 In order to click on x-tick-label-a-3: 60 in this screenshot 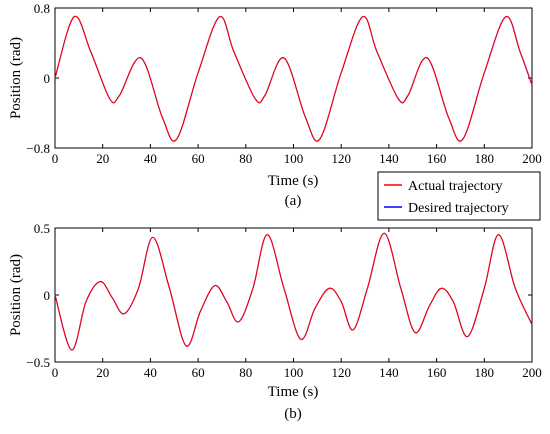, I will do `click(198, 158)`.